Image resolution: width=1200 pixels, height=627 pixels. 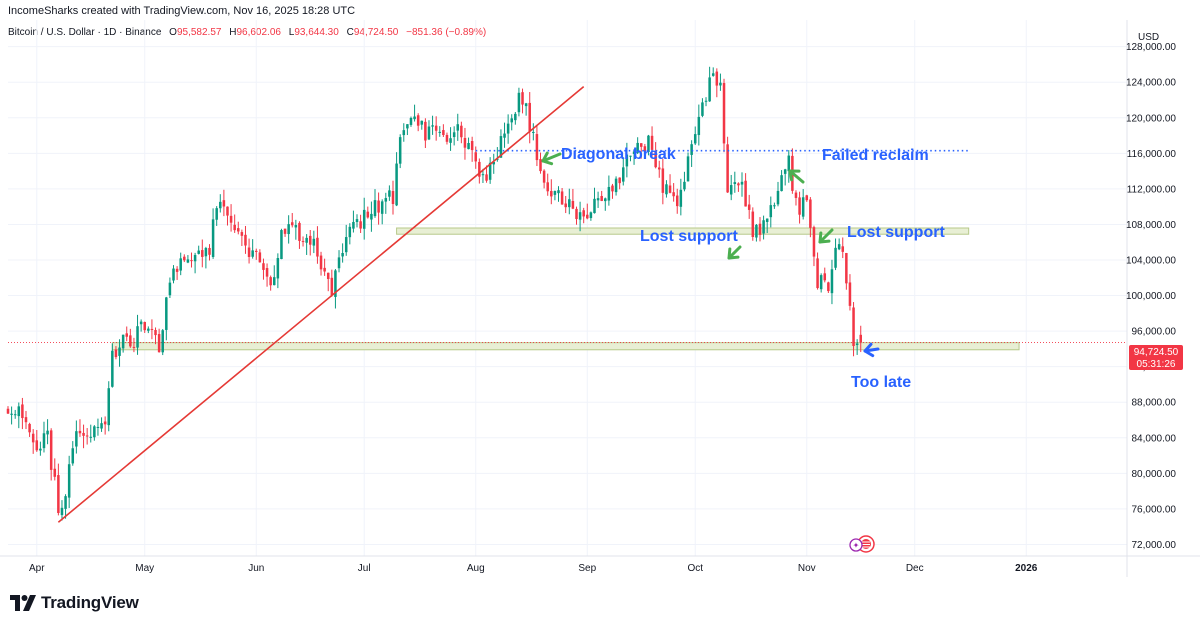 What do you see at coordinates (1152, 154) in the screenshot?
I see `price-tick-label: 116,000.00` at bounding box center [1152, 154].